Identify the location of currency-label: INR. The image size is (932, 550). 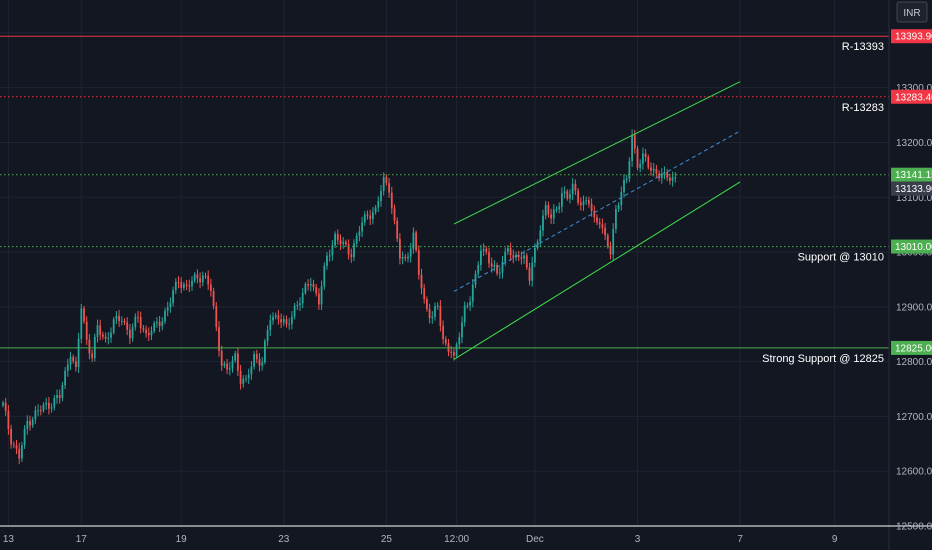
(911, 13).